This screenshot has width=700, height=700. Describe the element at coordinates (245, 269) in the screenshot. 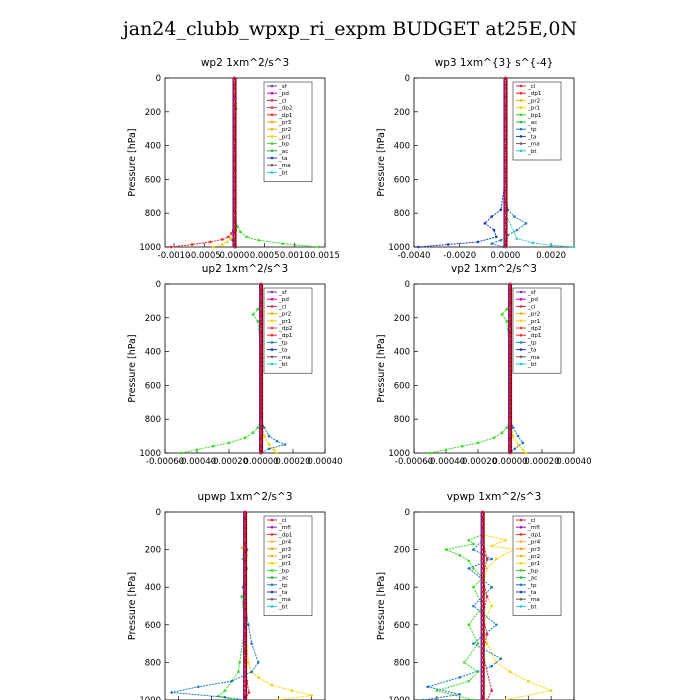

I see `panel-title: up2 1xm^2/s^3` at that location.